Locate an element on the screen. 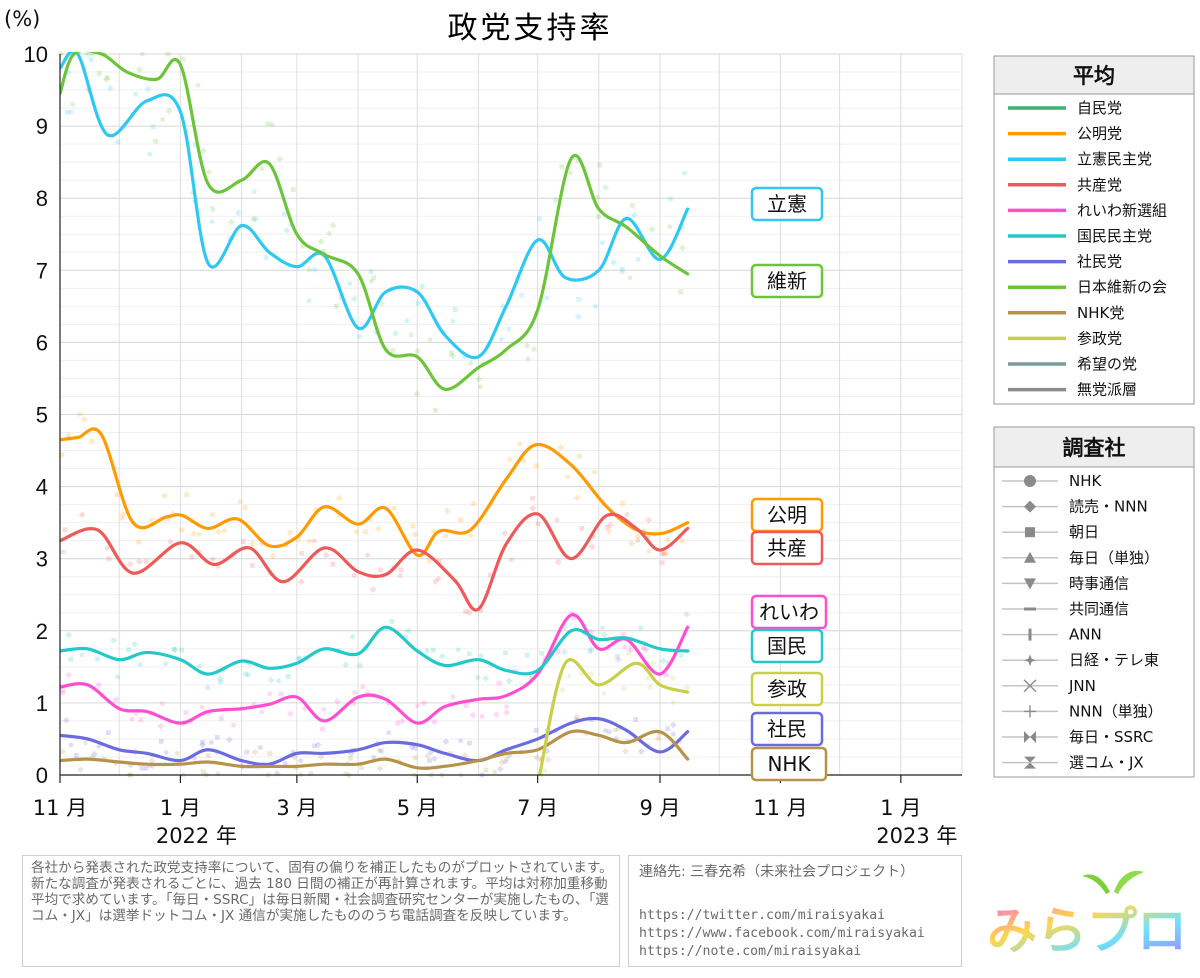  y-tick-label: 0 is located at coordinates (42, 775).